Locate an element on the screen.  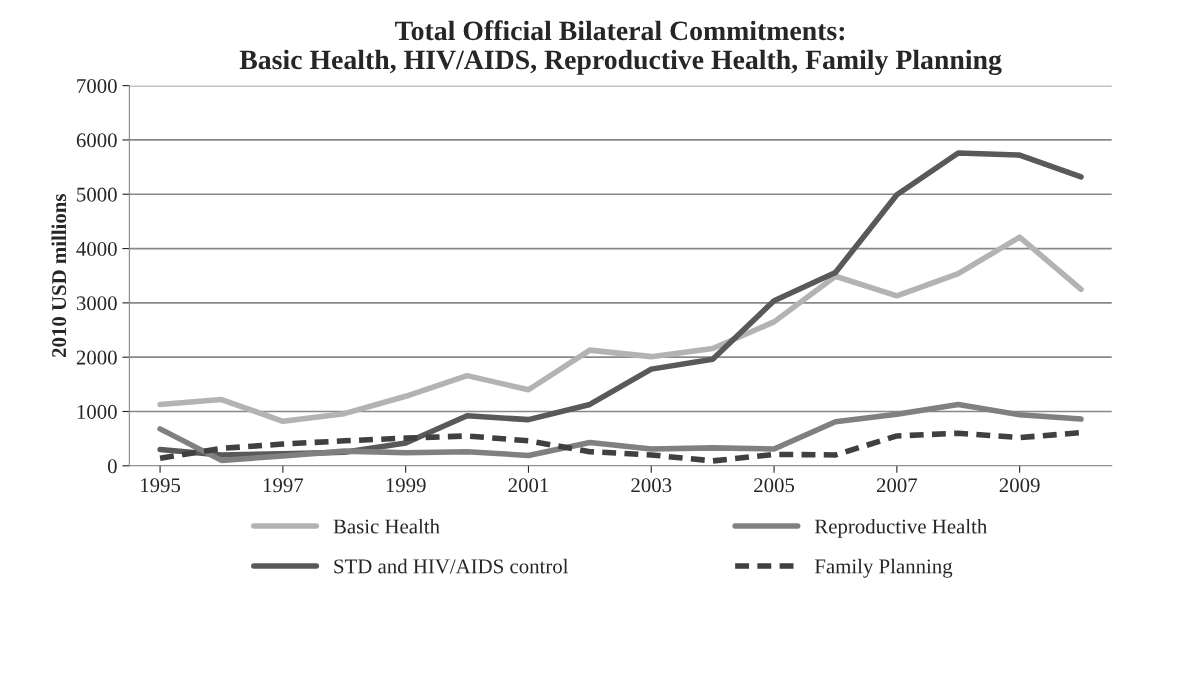
y-tick-label: 1000 is located at coordinates (97, 411).